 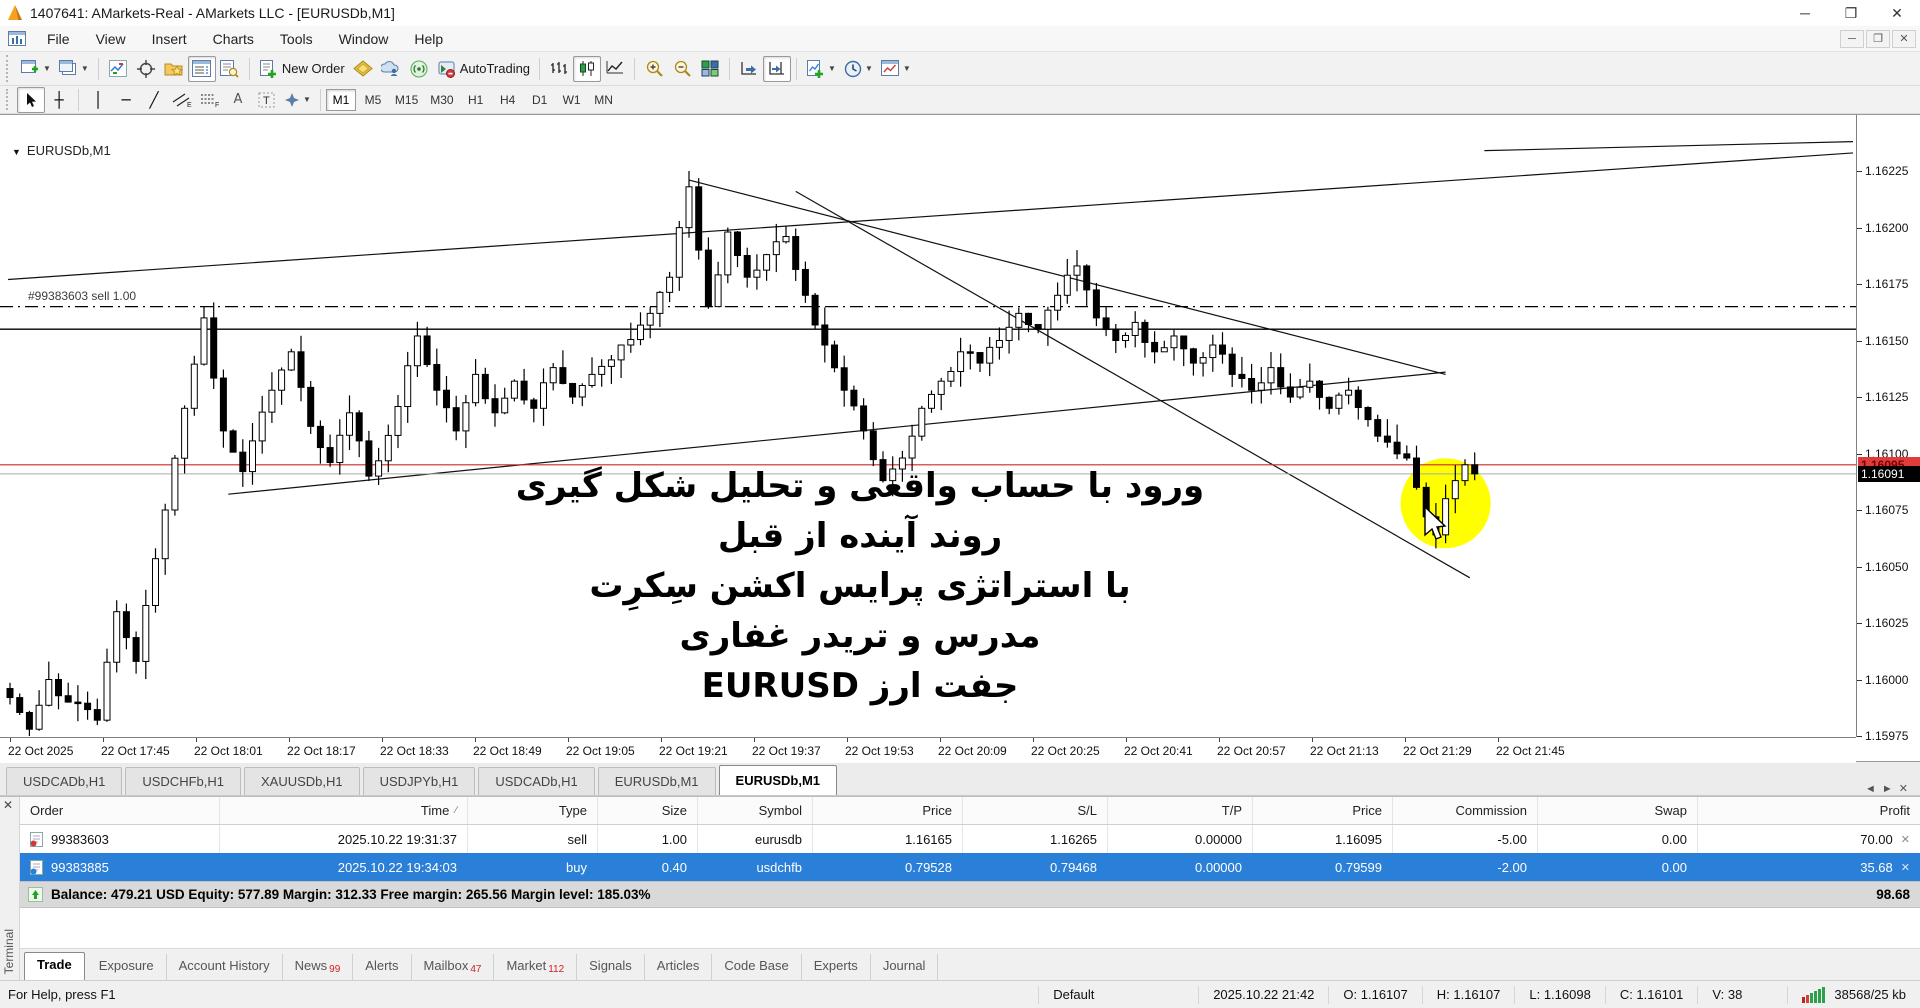 I want to click on text-label-button: T, so click(x=266, y=100).